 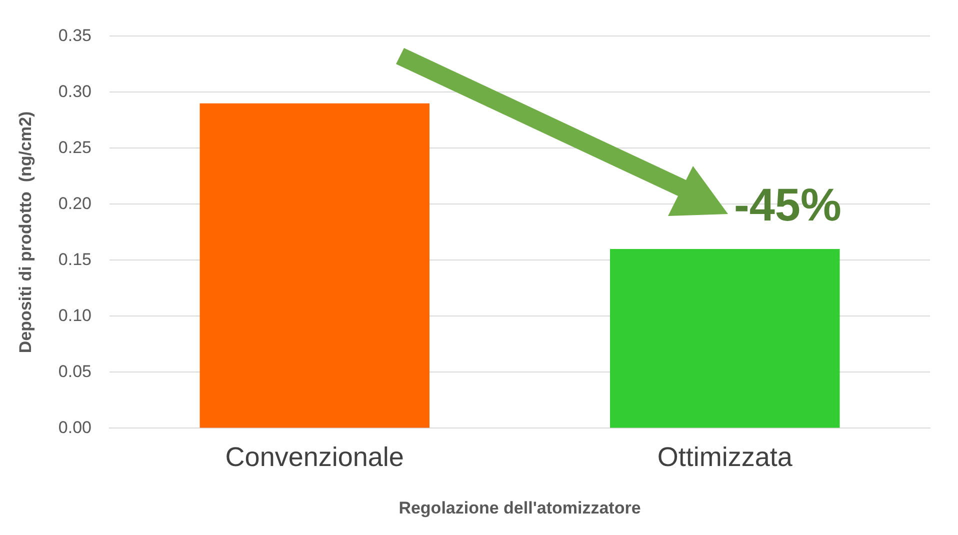 I want to click on x-tick-label: Ottimizzata, so click(x=725, y=457).